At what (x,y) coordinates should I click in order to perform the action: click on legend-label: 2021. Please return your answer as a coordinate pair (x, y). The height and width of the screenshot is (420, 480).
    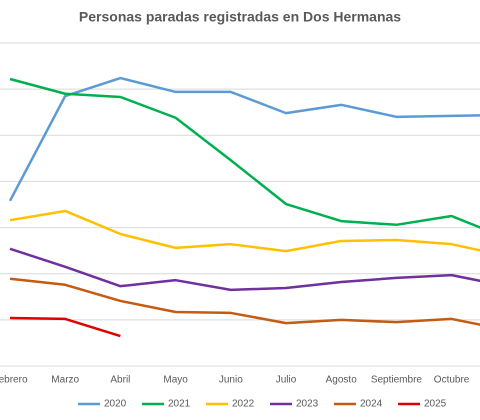
    Looking at the image, I should click on (179, 404).